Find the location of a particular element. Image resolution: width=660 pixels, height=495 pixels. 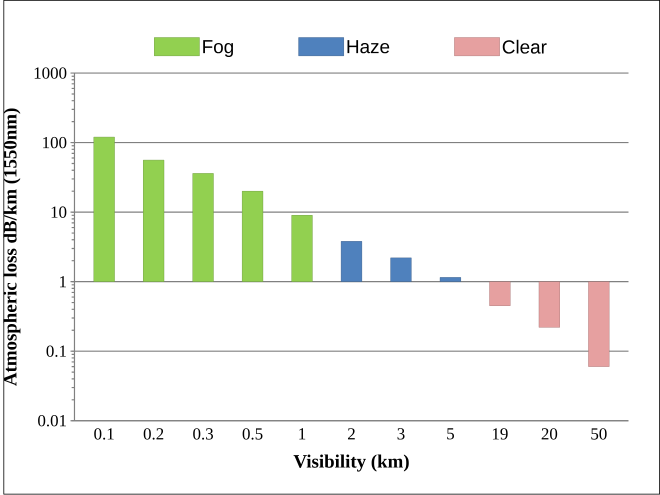

y-tick-label: 10 is located at coordinates (59, 212).